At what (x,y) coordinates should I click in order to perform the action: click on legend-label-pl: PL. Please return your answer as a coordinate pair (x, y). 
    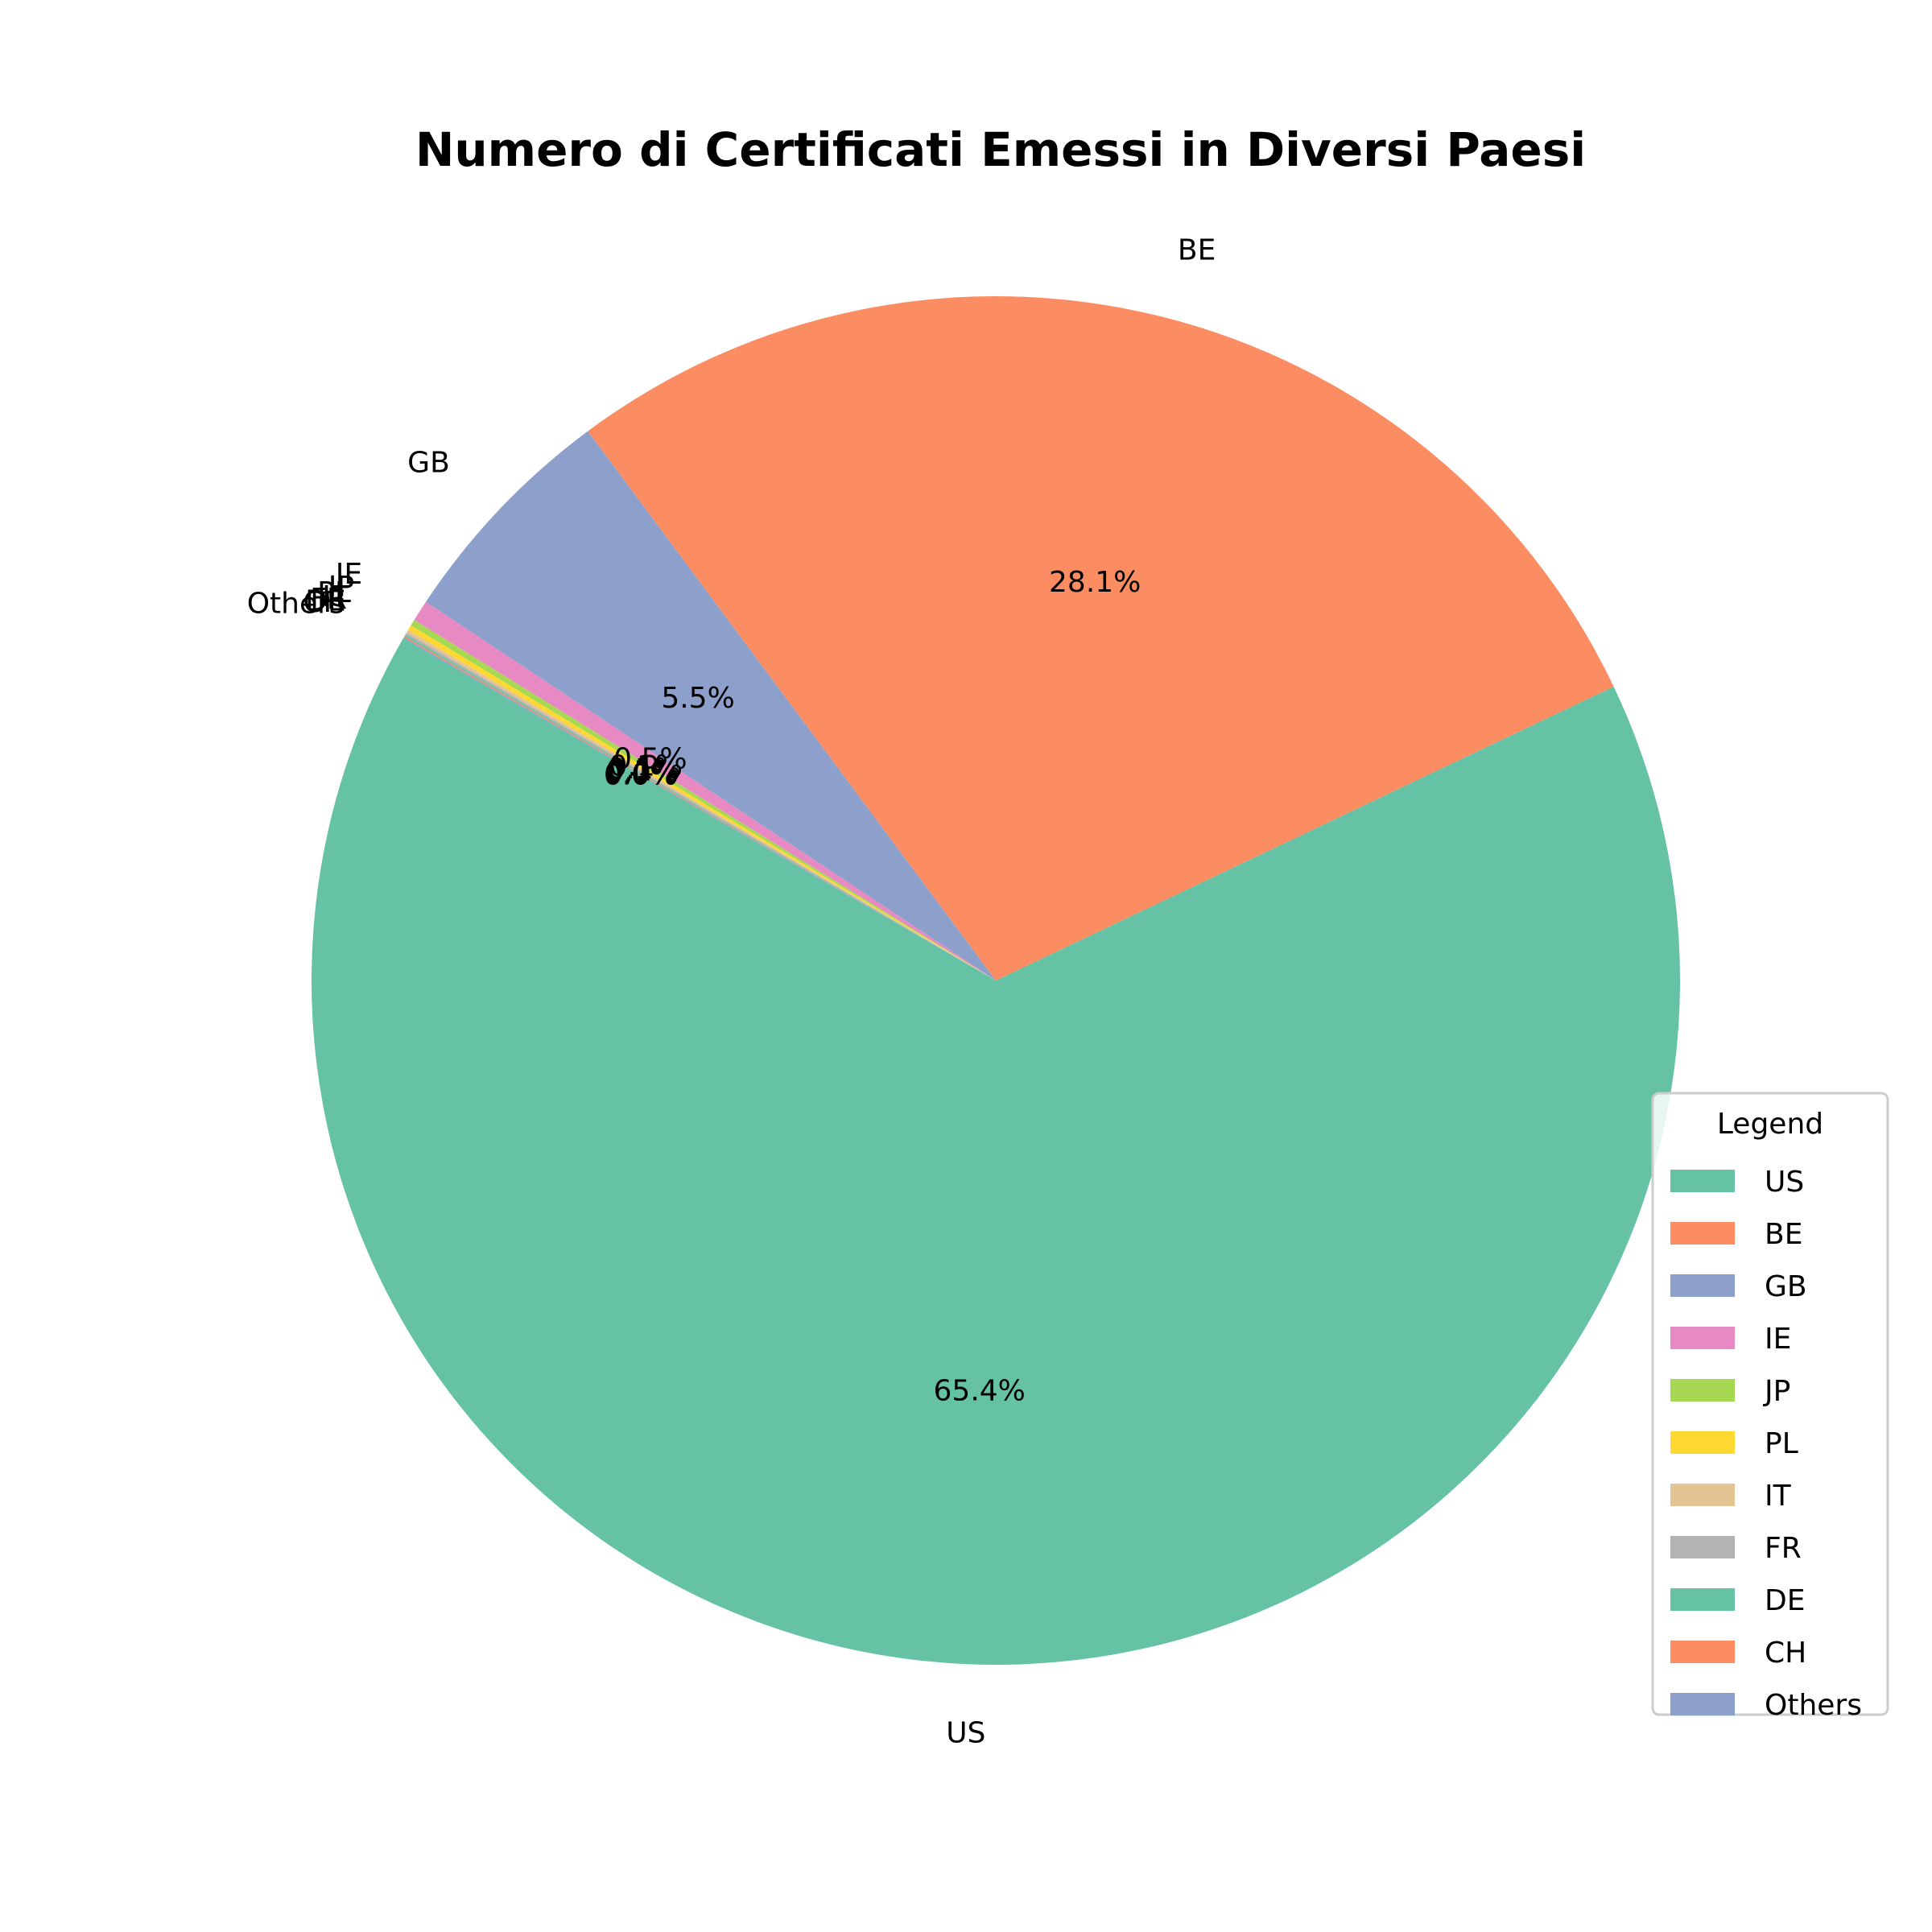
    Looking at the image, I should click on (1781, 1443).